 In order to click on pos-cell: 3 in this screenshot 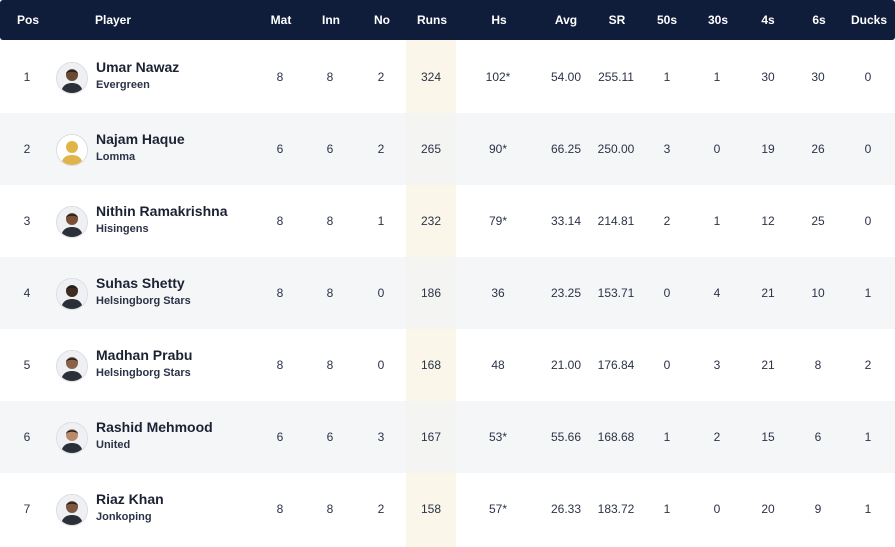, I will do `click(27, 221)`.